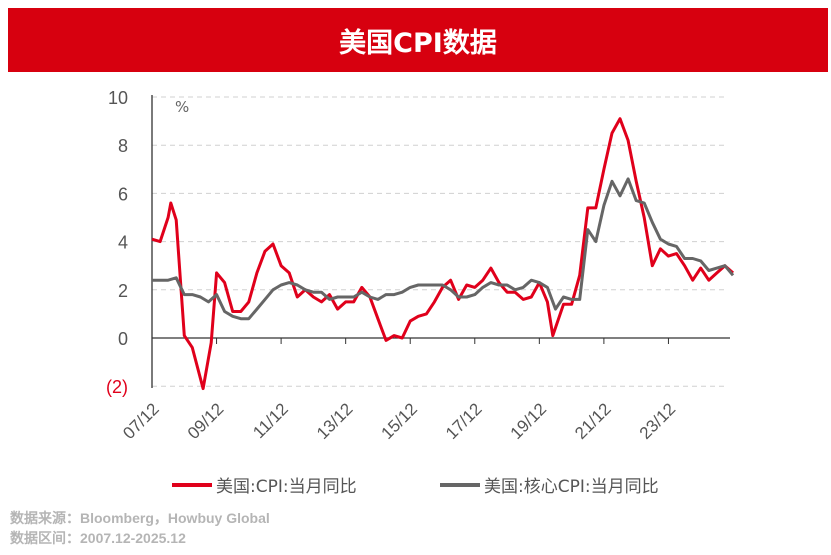  Describe the element at coordinates (418, 43) in the screenshot. I see `page-title: 美国CPI数据` at that location.